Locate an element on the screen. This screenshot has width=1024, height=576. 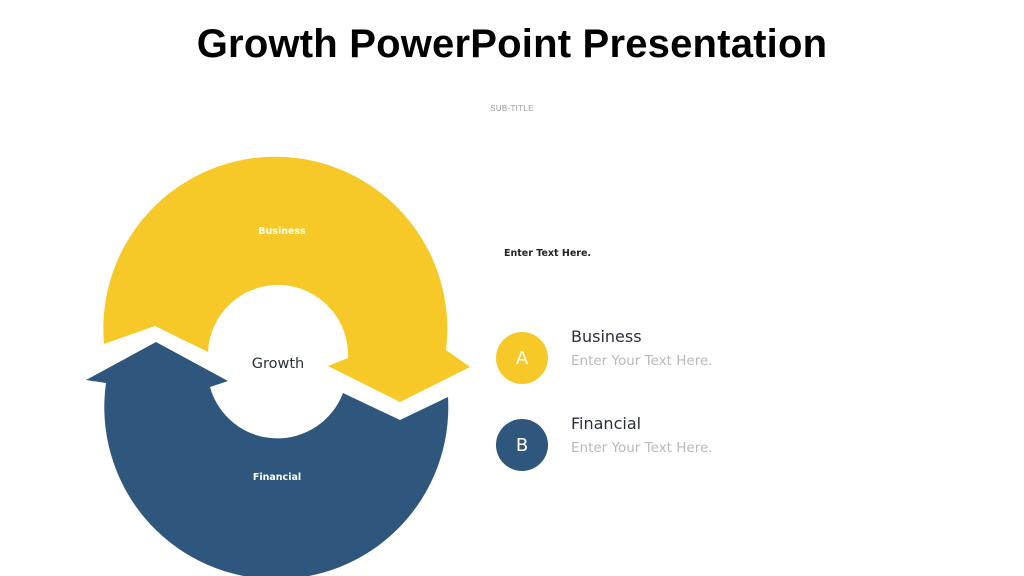
legend-description-financial: Enter Your Text Here. is located at coordinates (642, 448).